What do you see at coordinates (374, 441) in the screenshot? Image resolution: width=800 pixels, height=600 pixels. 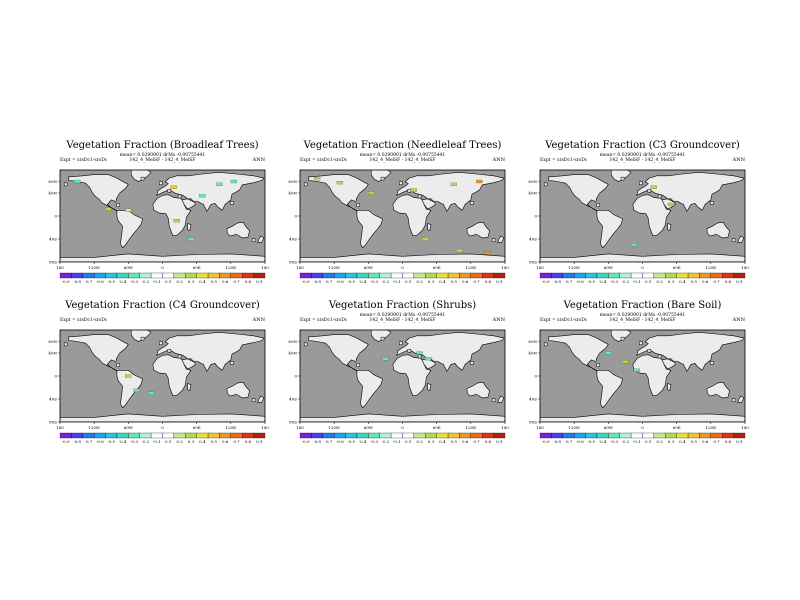 I see `colorbar-label: -0.3` at bounding box center [374, 441].